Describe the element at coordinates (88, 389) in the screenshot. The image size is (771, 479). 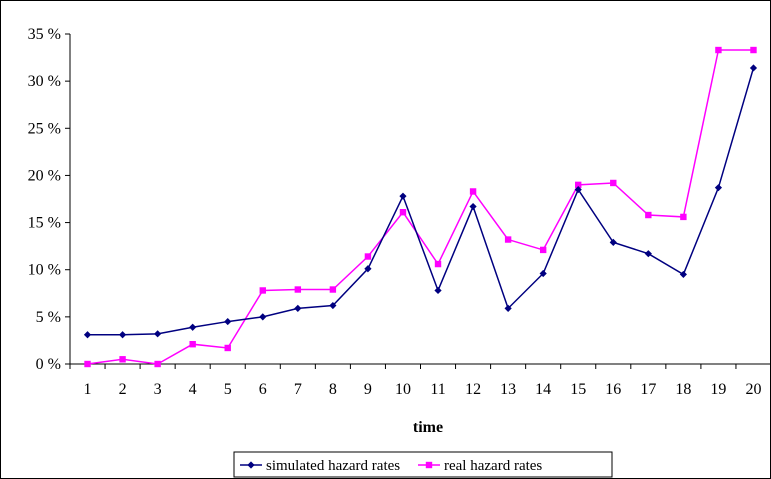
I see `x-tick-label: 1` at that location.